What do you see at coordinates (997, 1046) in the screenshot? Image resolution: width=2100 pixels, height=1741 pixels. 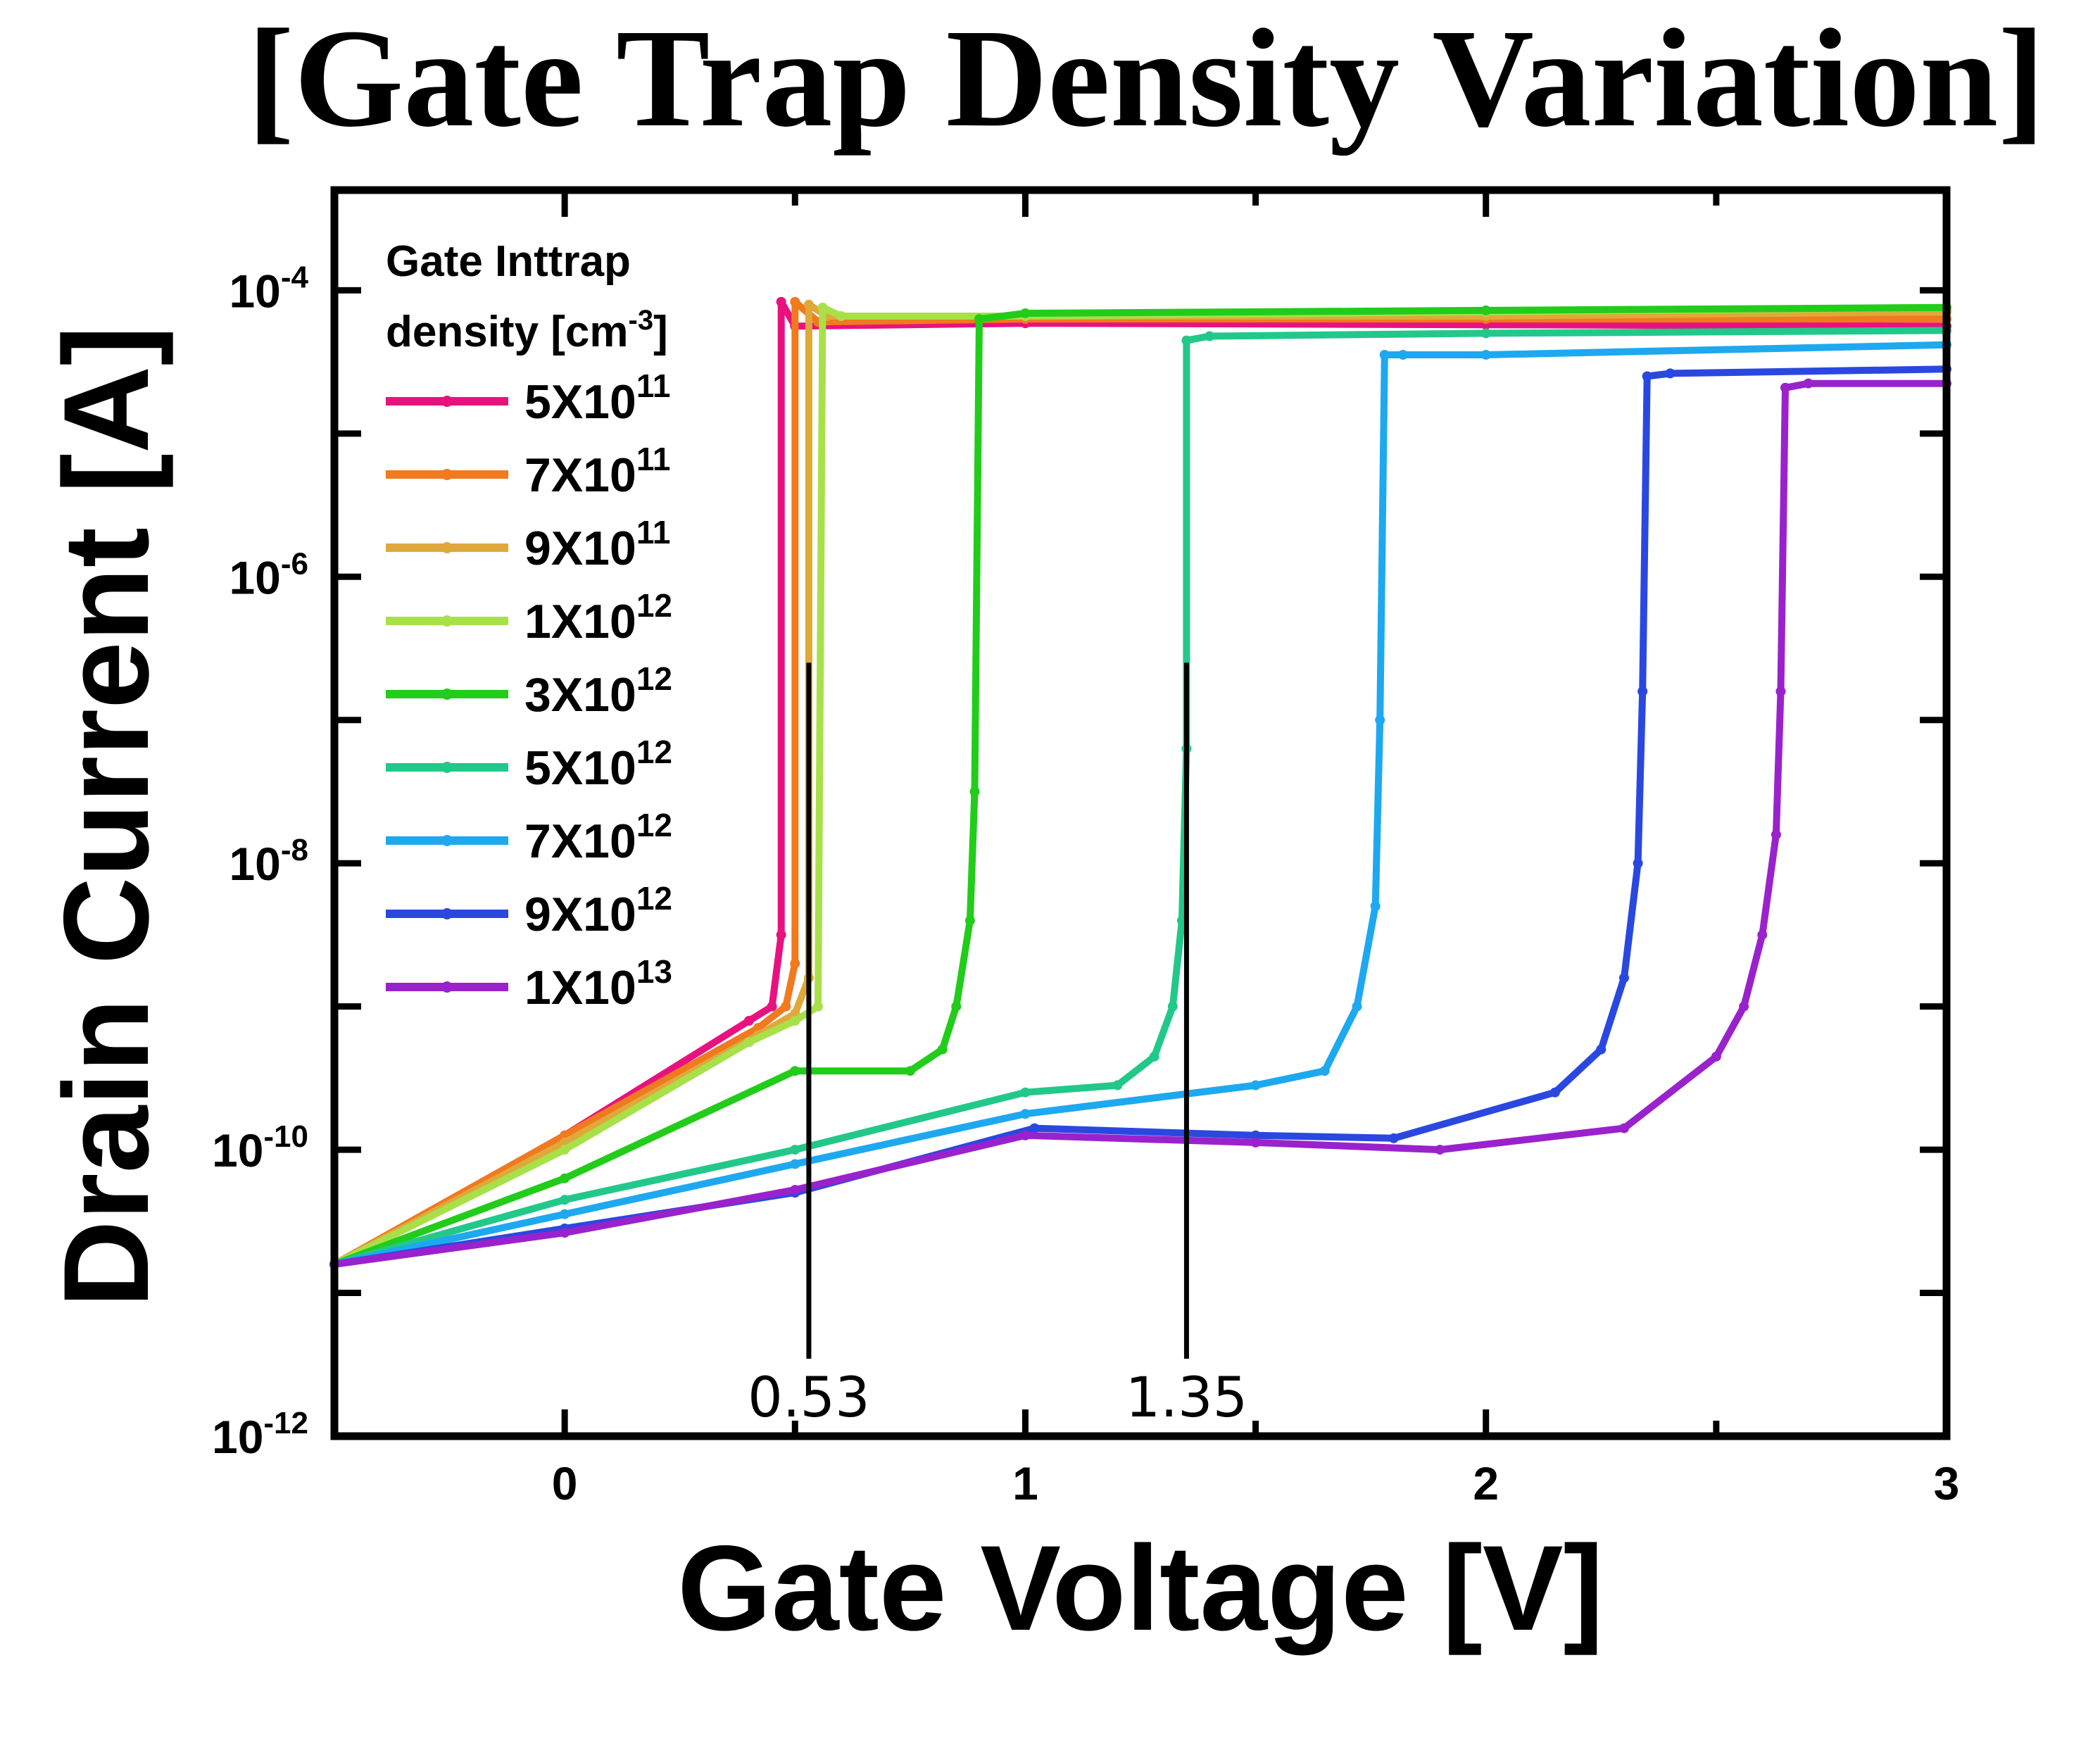 I see `annotations: 0.53 1.35` at bounding box center [997, 1046].